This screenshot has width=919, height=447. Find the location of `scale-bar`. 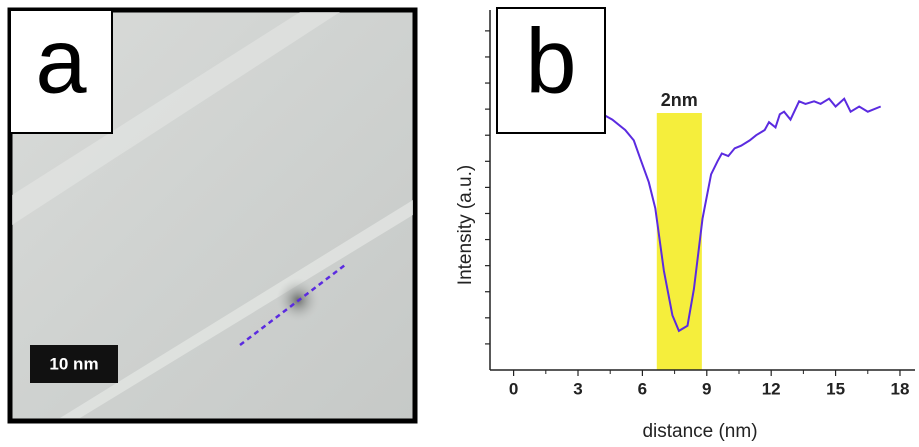

scale-bar is located at coordinates (74, 364).